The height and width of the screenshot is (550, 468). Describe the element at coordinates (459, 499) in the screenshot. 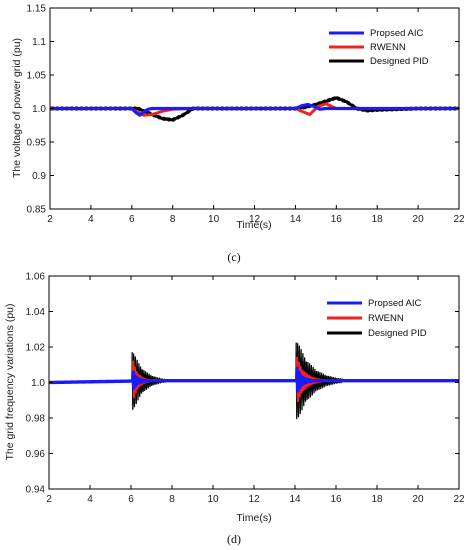

I see `frequency-x-tick-label: 22` at that location.